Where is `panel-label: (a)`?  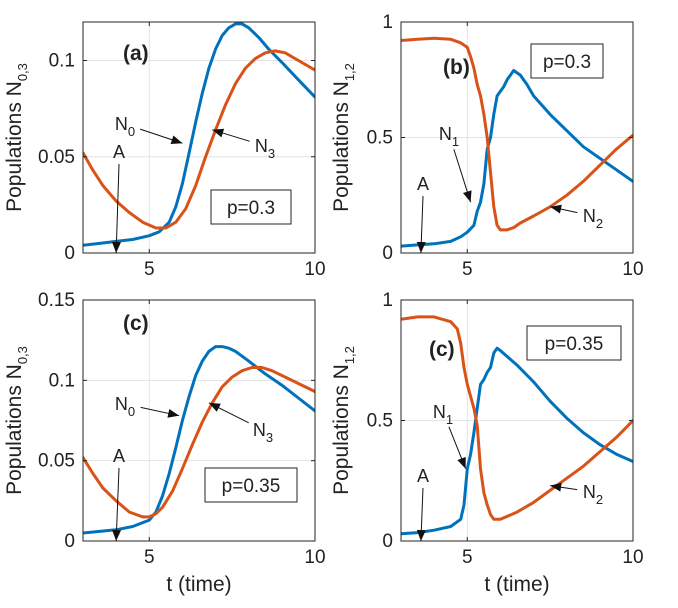
panel-label: (a) is located at coordinates (136, 53).